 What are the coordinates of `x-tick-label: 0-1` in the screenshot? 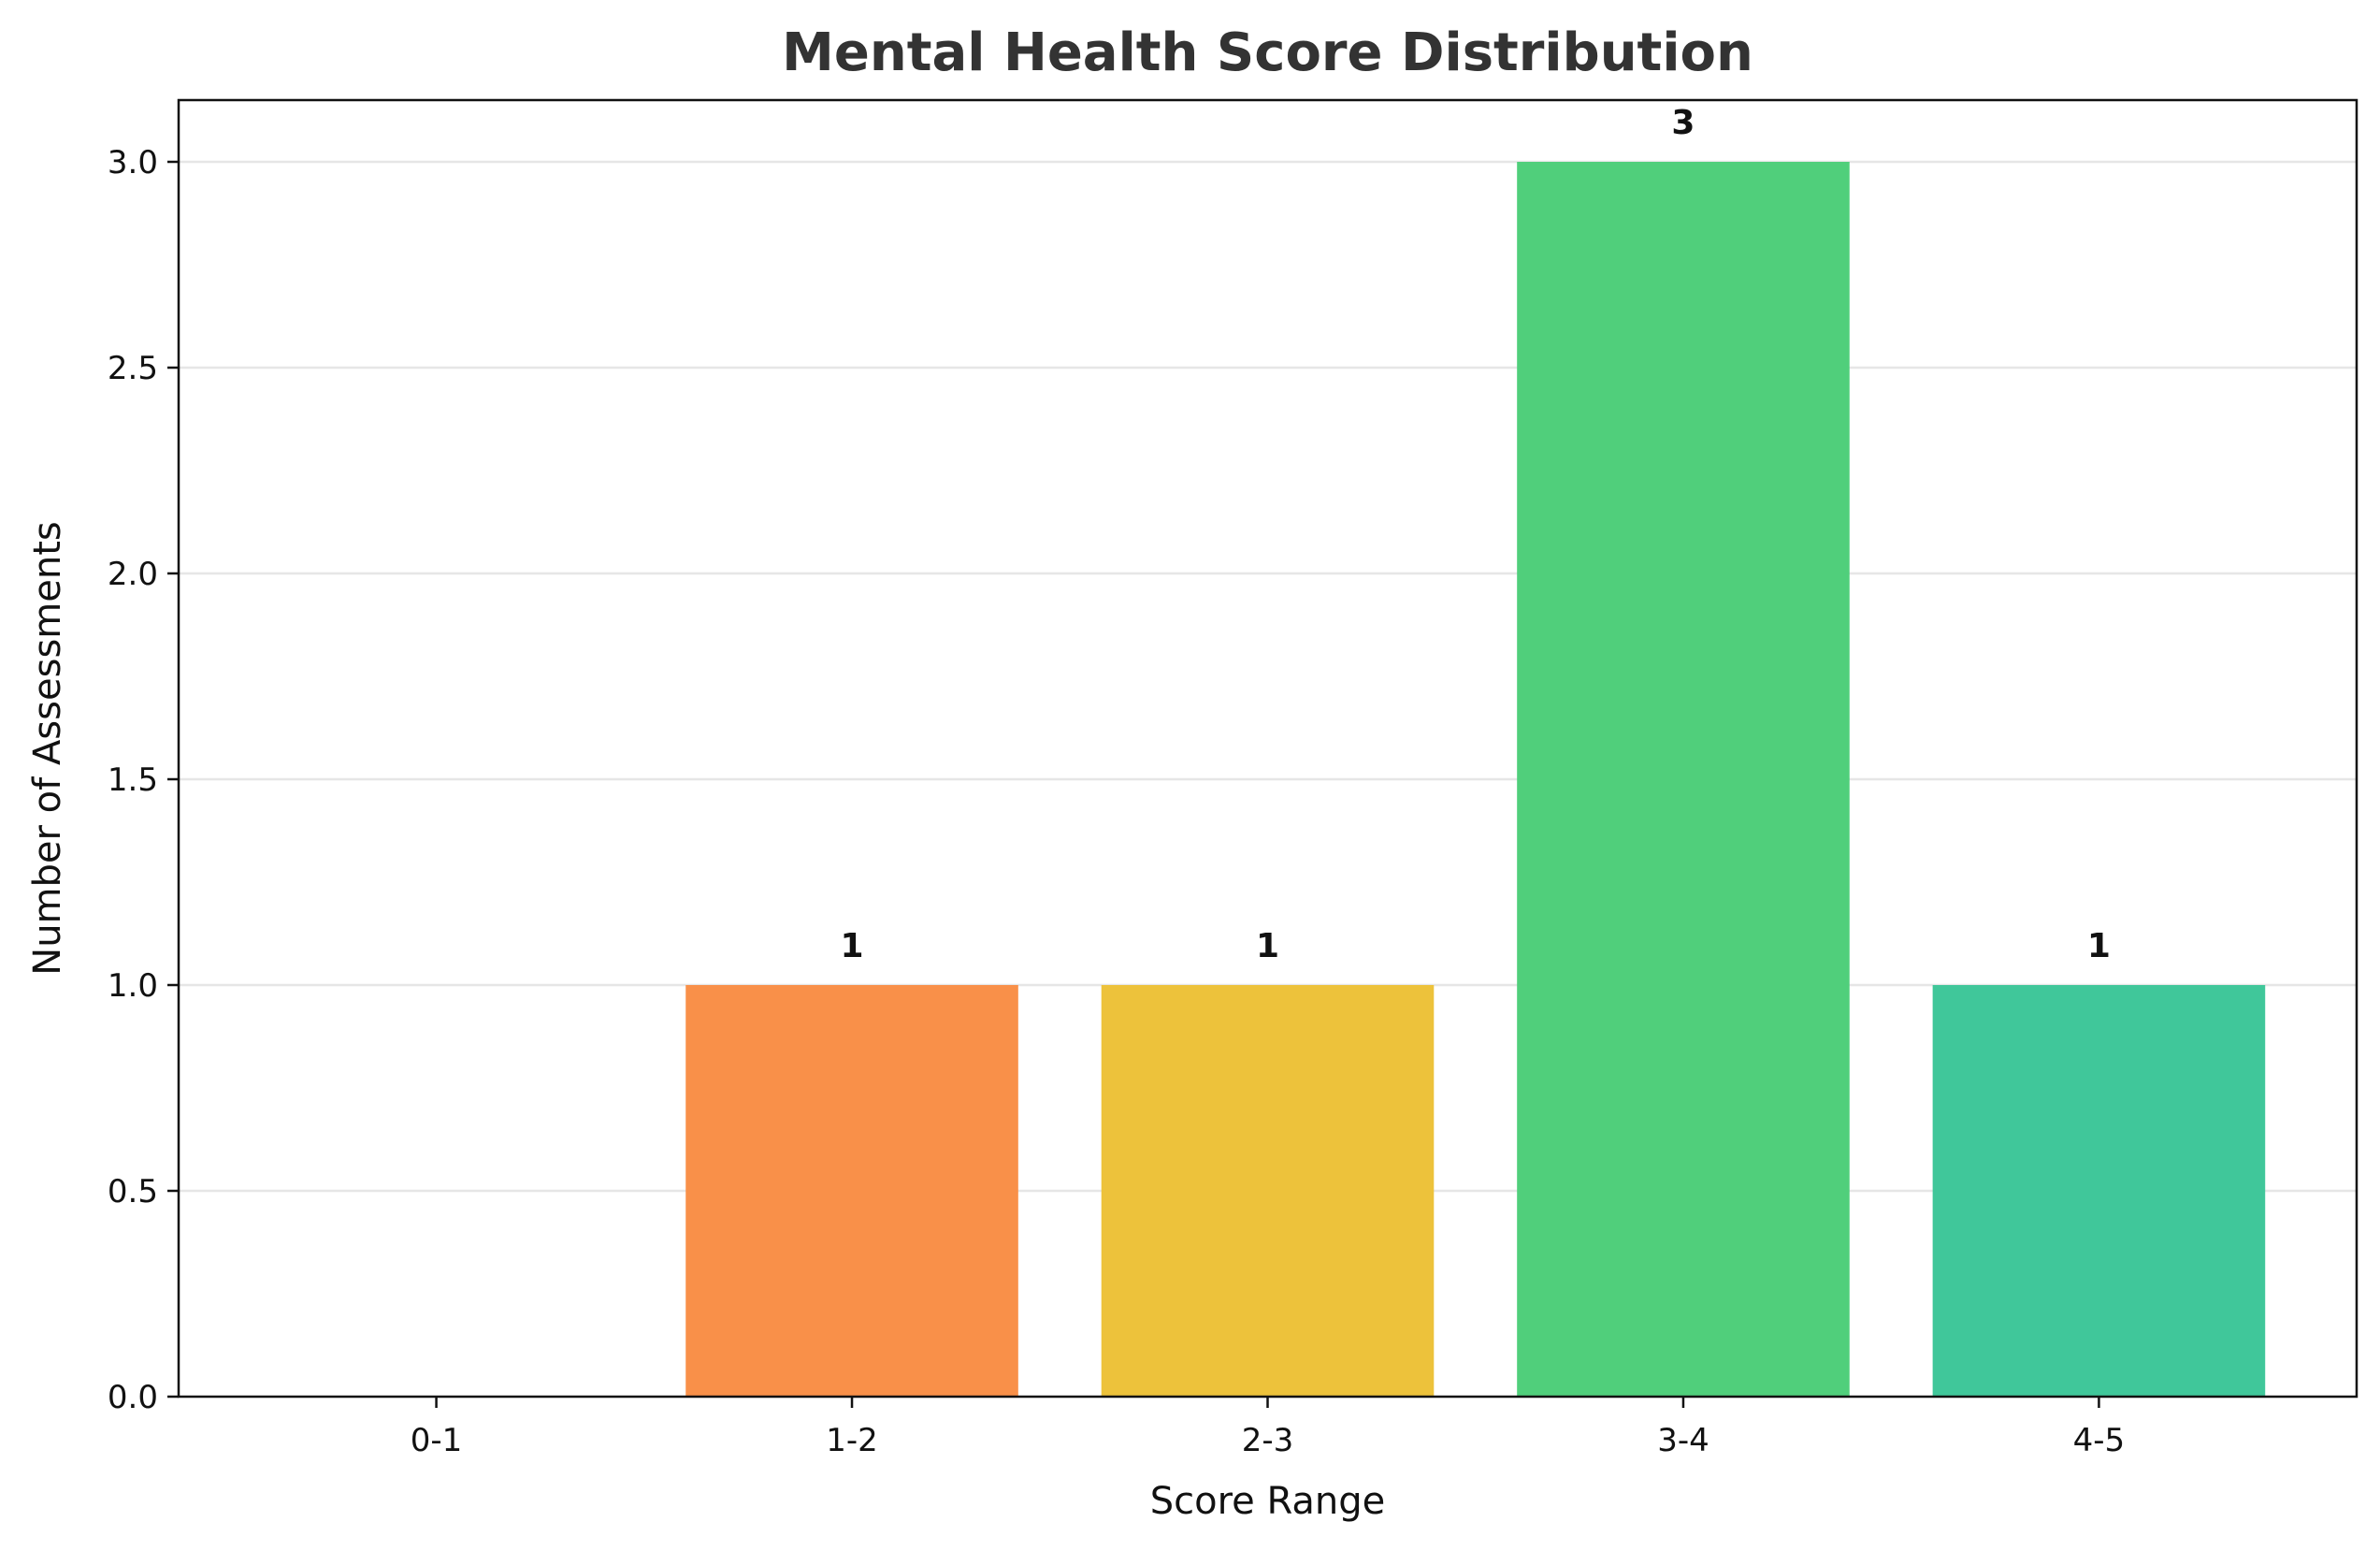 It's located at (437, 1440).